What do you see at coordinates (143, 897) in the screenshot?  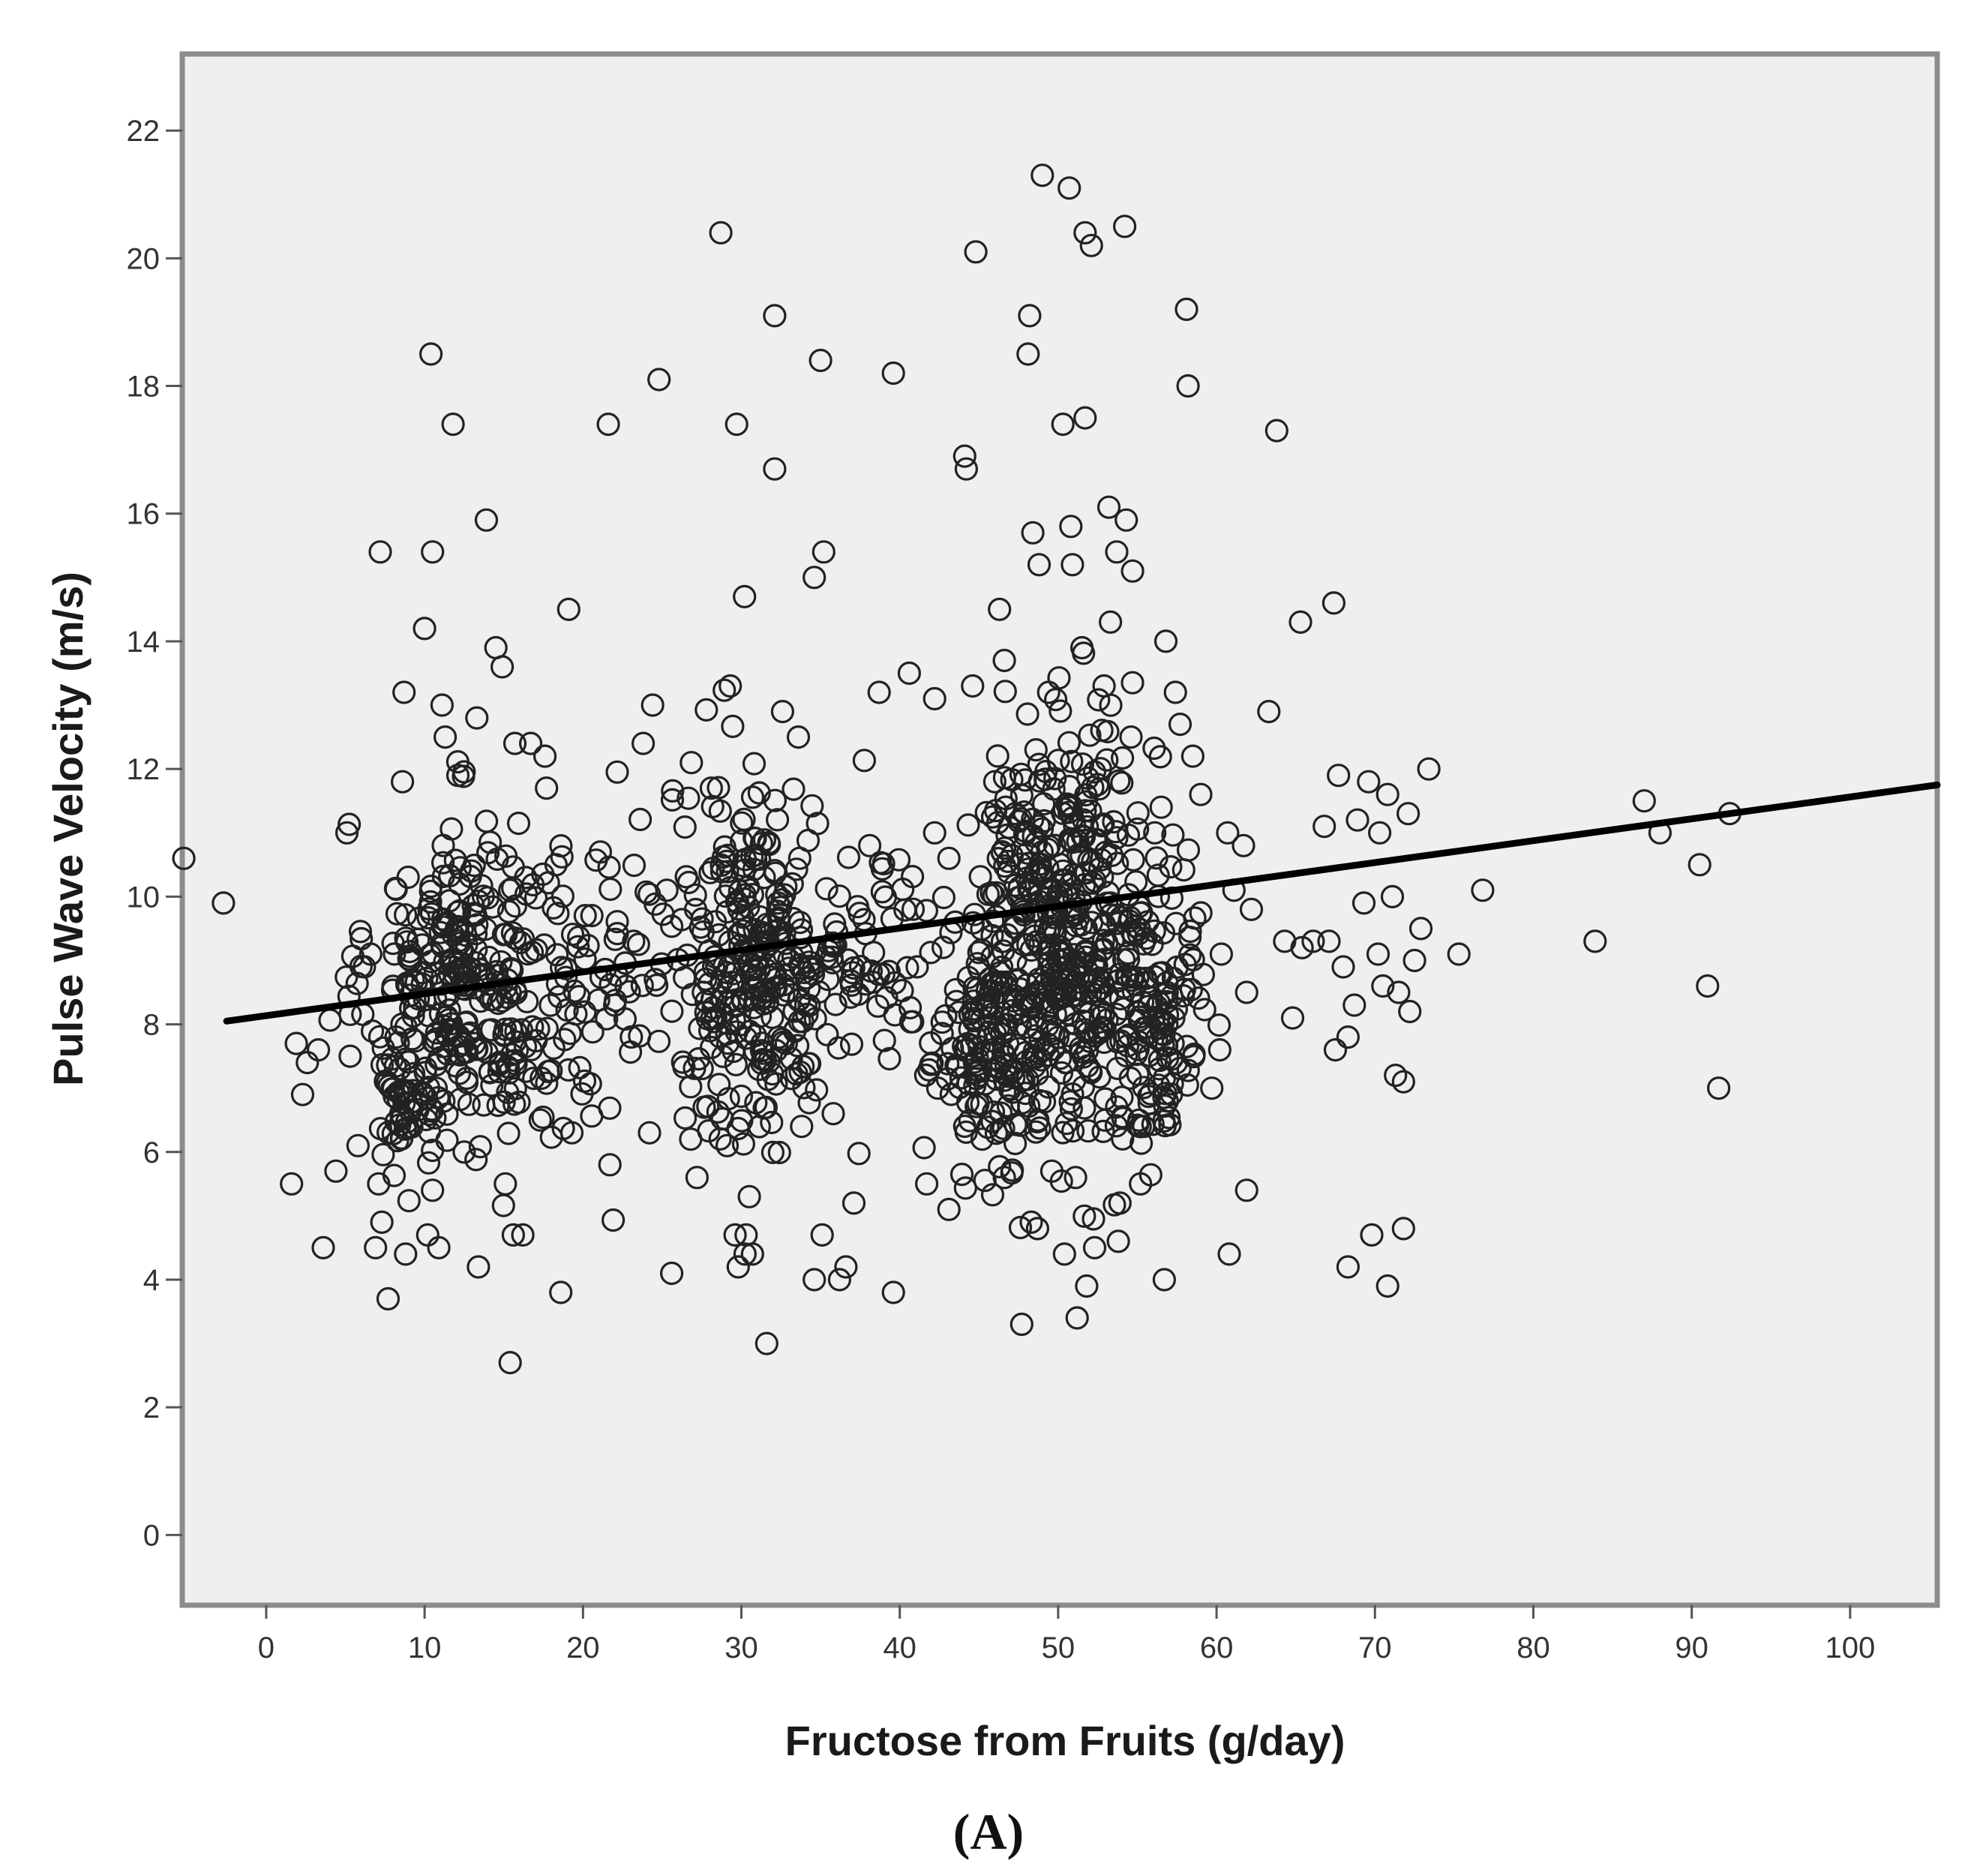 I see `y-tick-label: 10` at bounding box center [143, 897].